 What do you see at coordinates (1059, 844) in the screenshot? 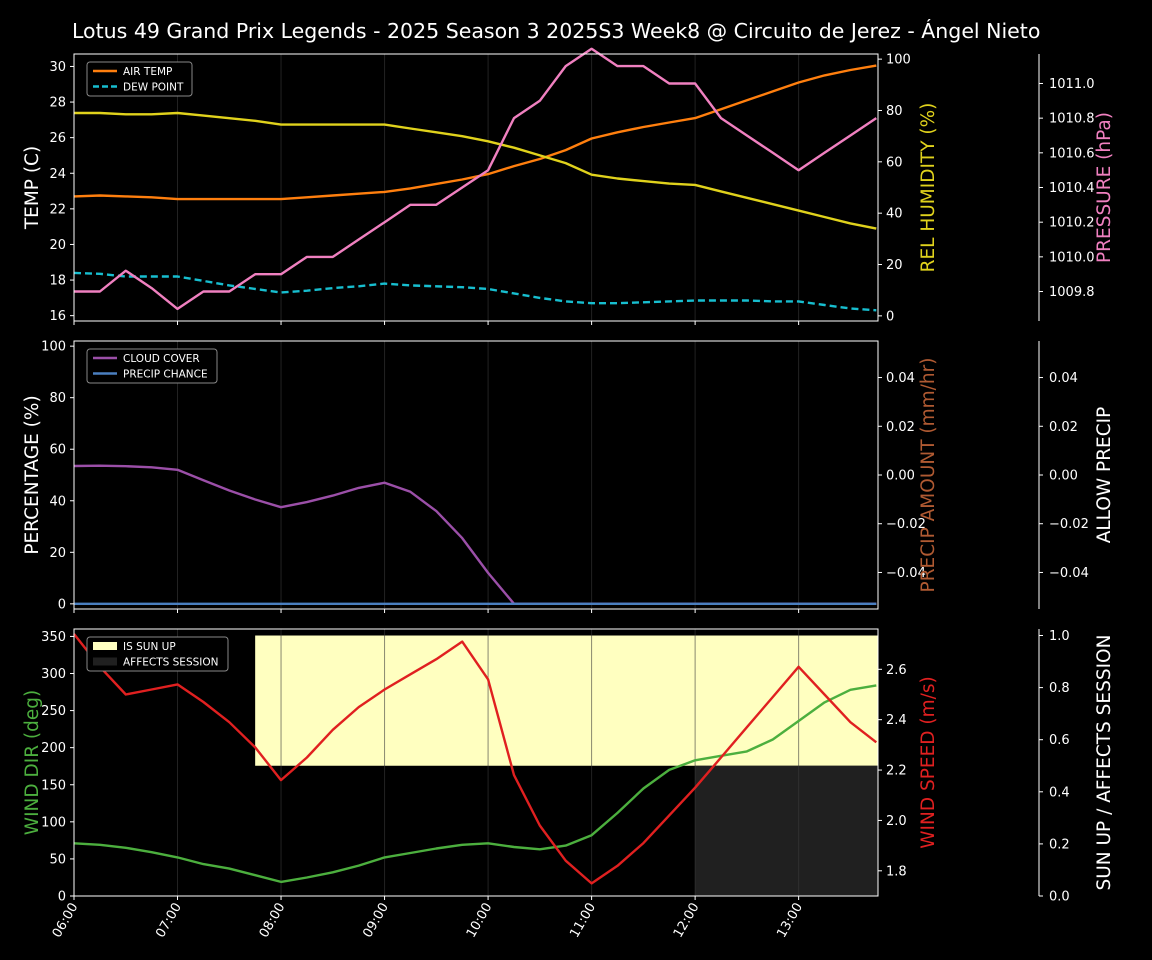
I see `y3-tick-label: 0.2` at bounding box center [1059, 844].